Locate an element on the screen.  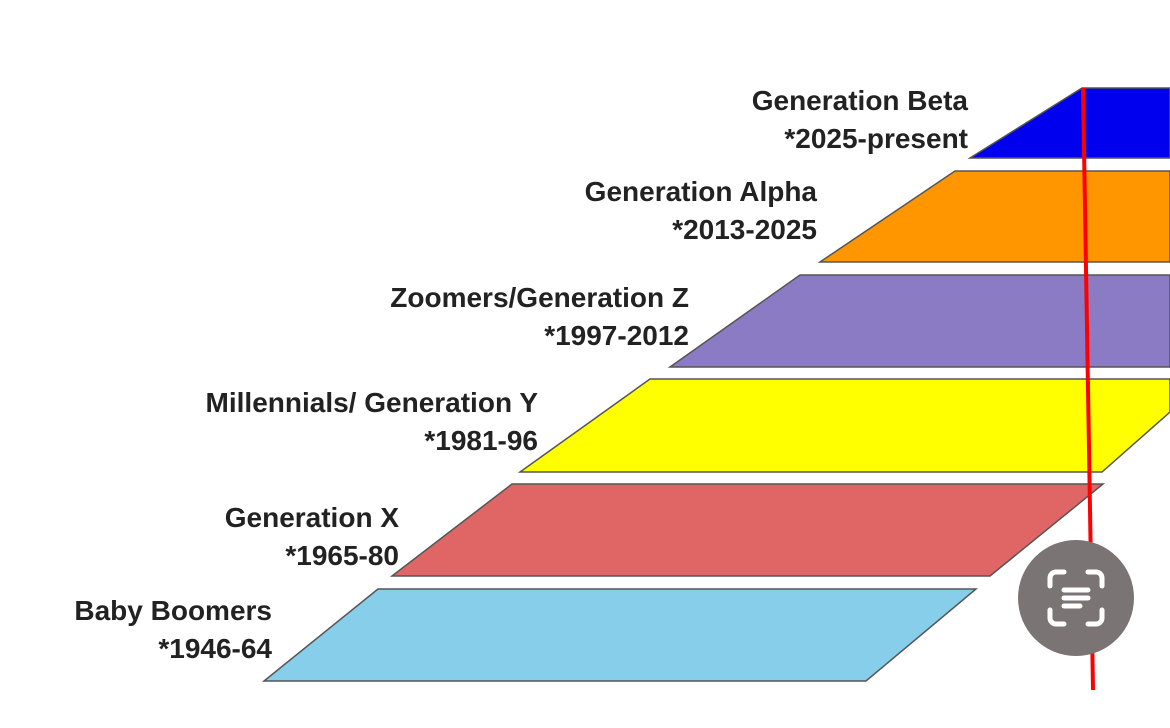
generation-name: Generation Alpha is located at coordinates (700, 191).